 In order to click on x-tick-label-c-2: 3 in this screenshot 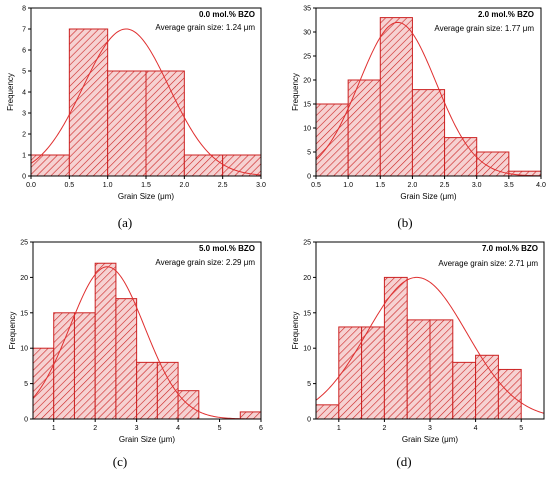, I will do `click(137, 428)`.